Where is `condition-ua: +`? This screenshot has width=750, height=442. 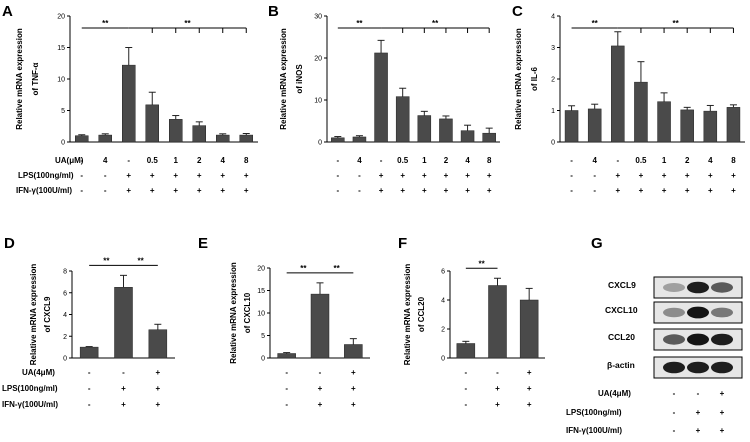
condition-ua: + is located at coordinates (529, 372).